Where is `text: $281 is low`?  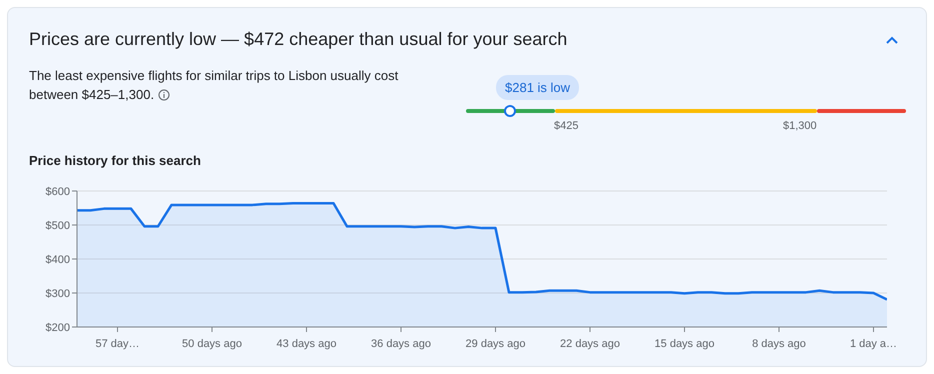
text: $281 is low is located at coordinates (538, 87).